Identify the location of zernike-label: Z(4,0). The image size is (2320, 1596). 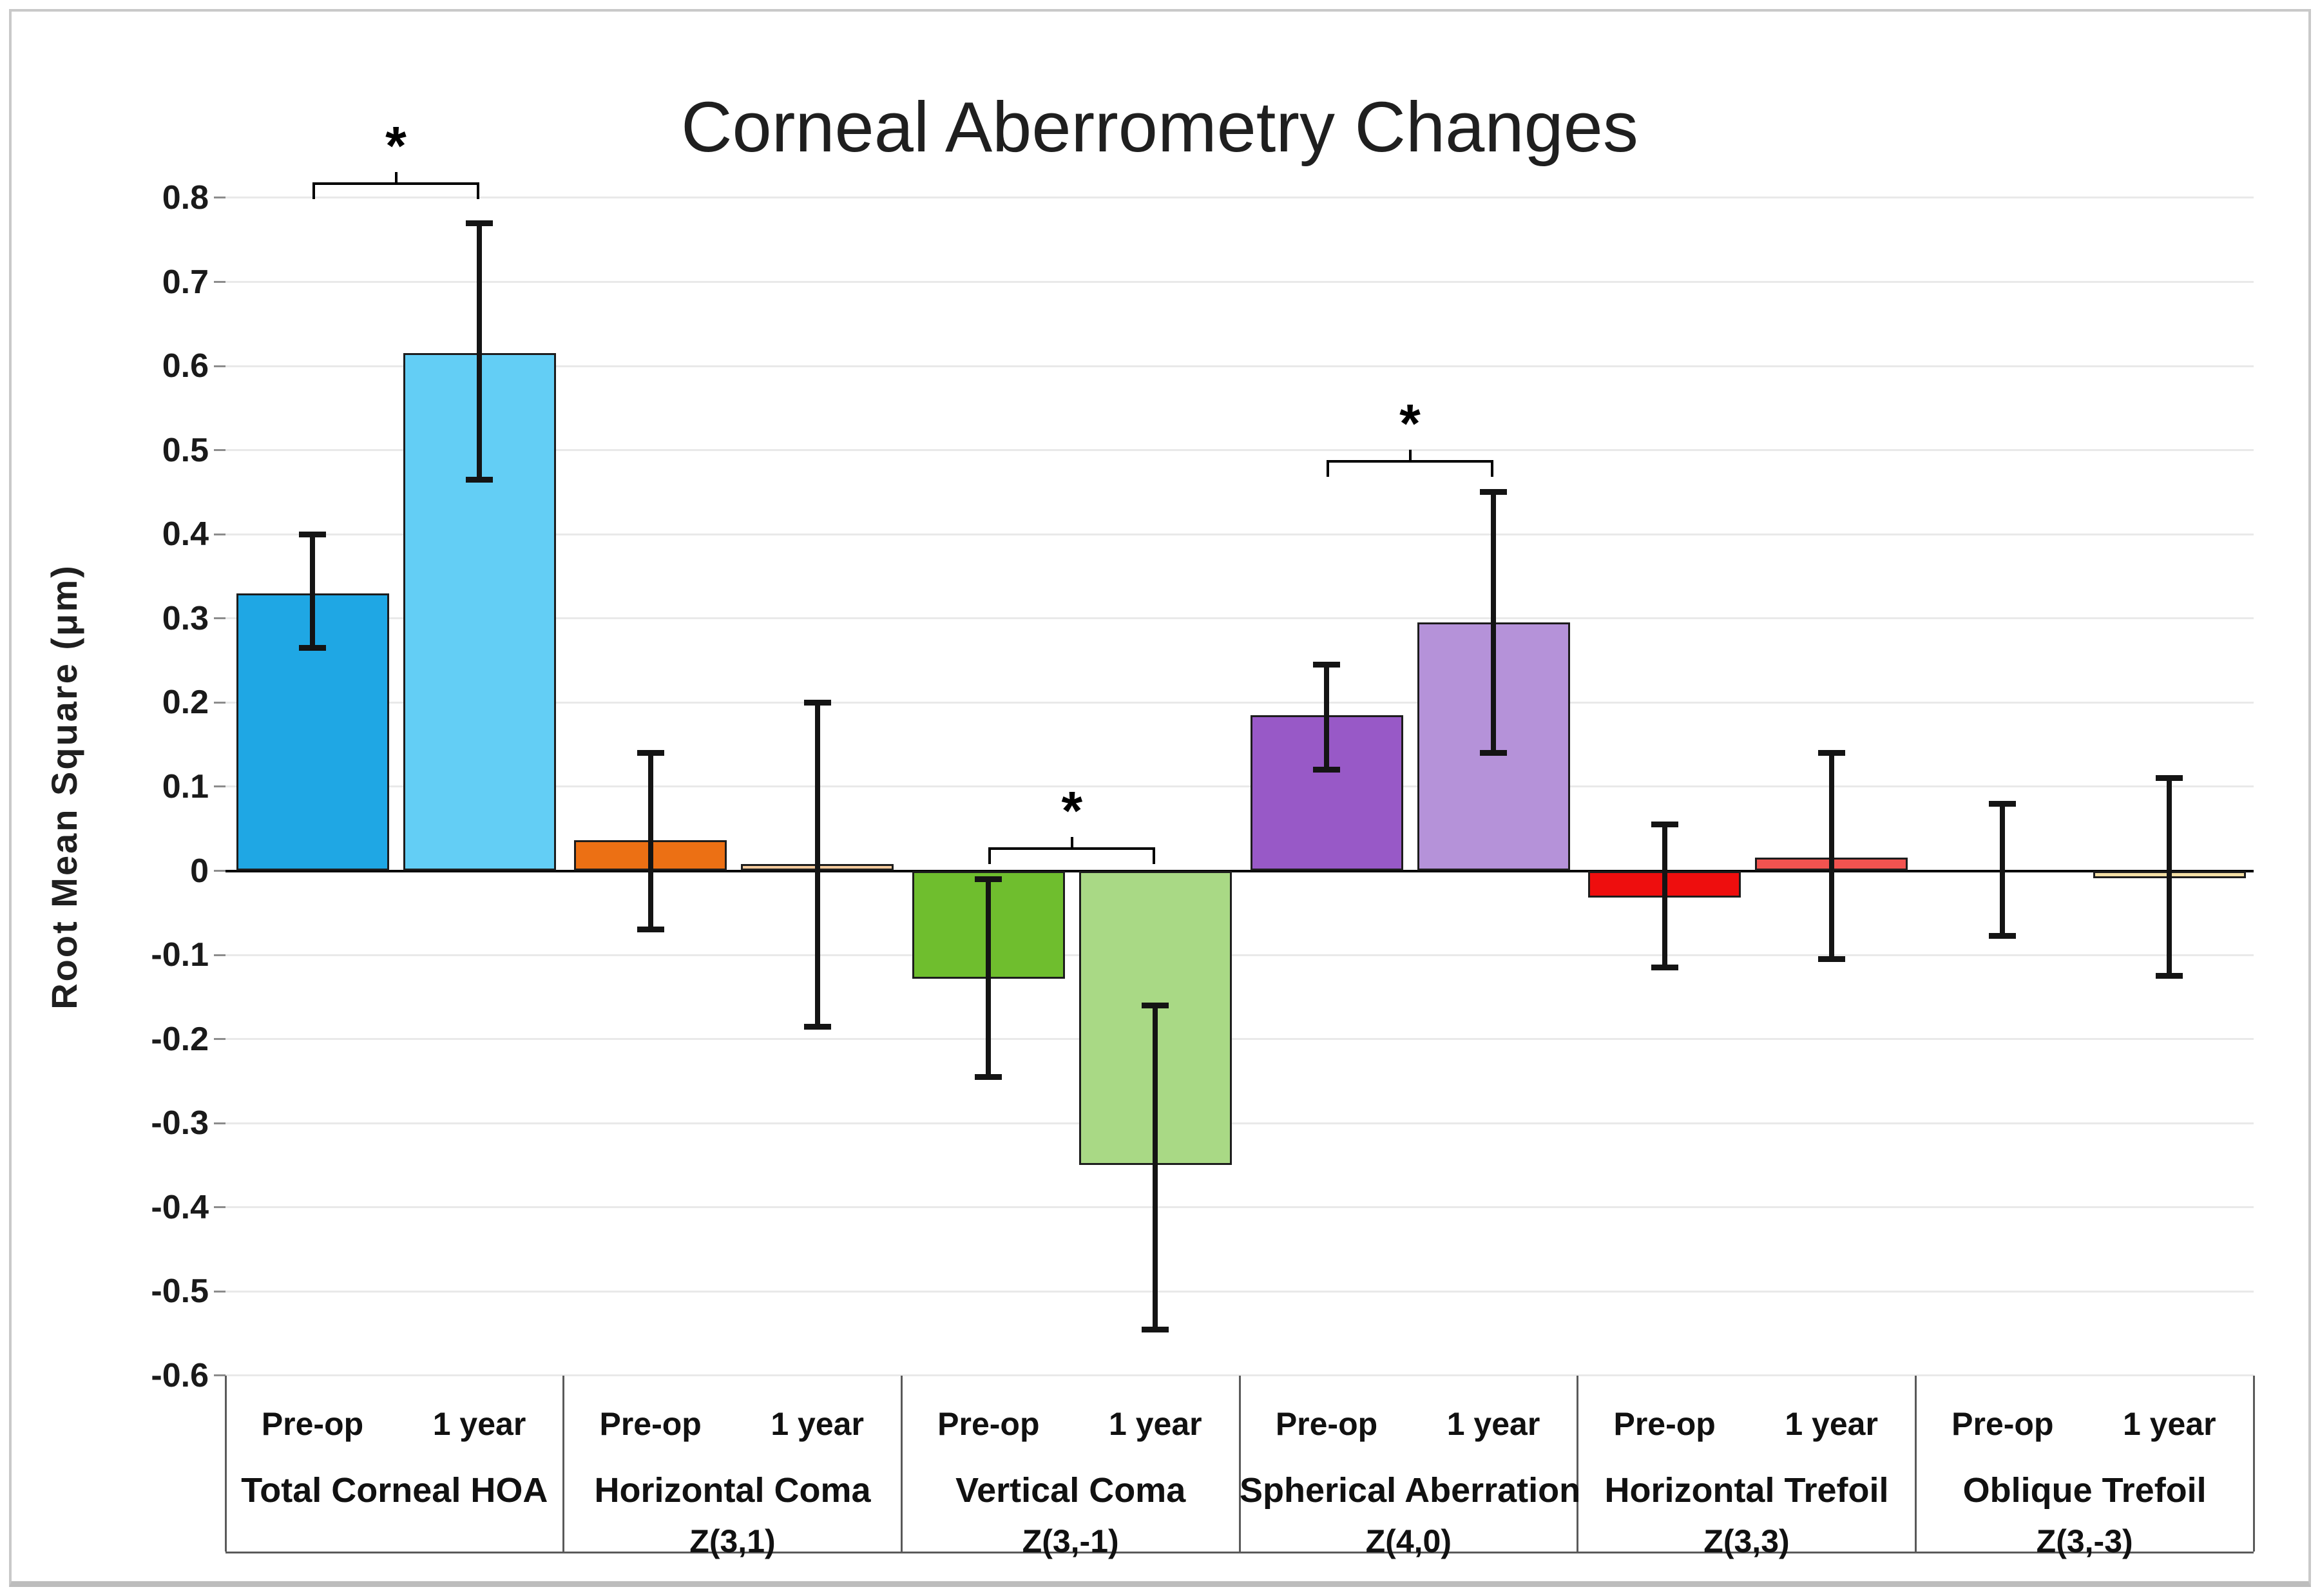
(1408, 1541).